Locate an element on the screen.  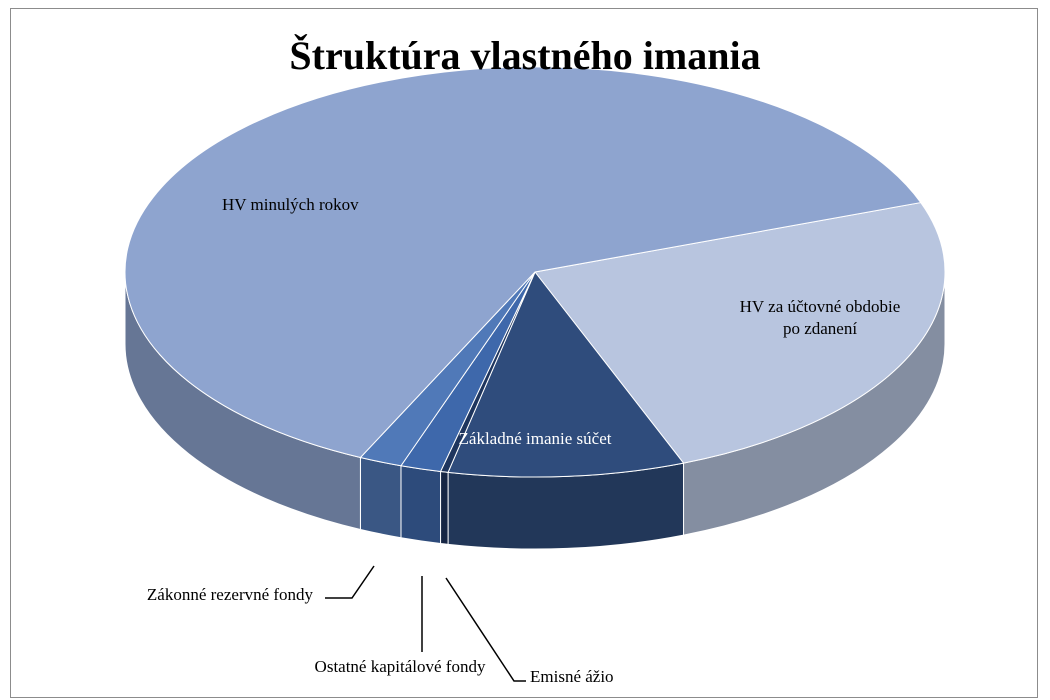
slice-label: Emisné ážio is located at coordinates (572, 676).